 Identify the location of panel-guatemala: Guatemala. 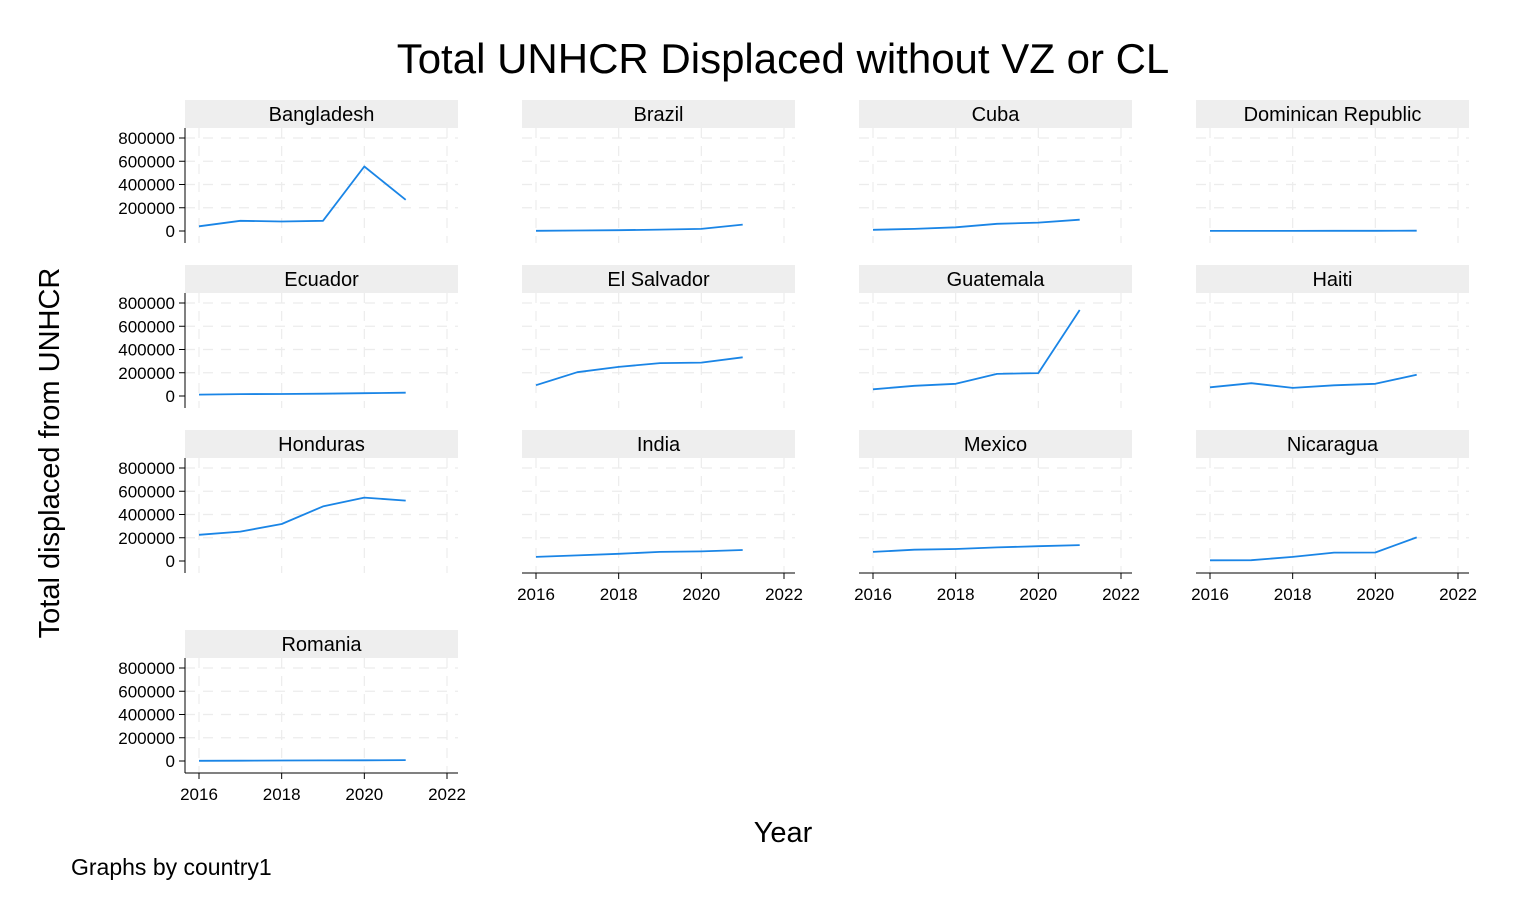
(995, 336).